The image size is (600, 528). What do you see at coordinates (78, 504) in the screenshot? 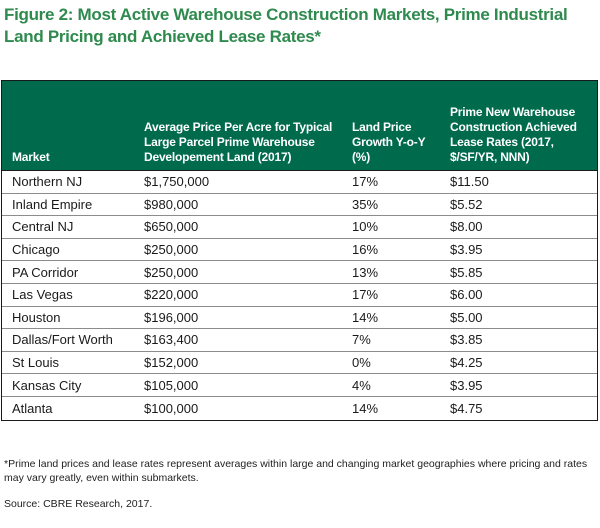
I see `source-note: Source: CBRE Research, 2017.` at bounding box center [78, 504].